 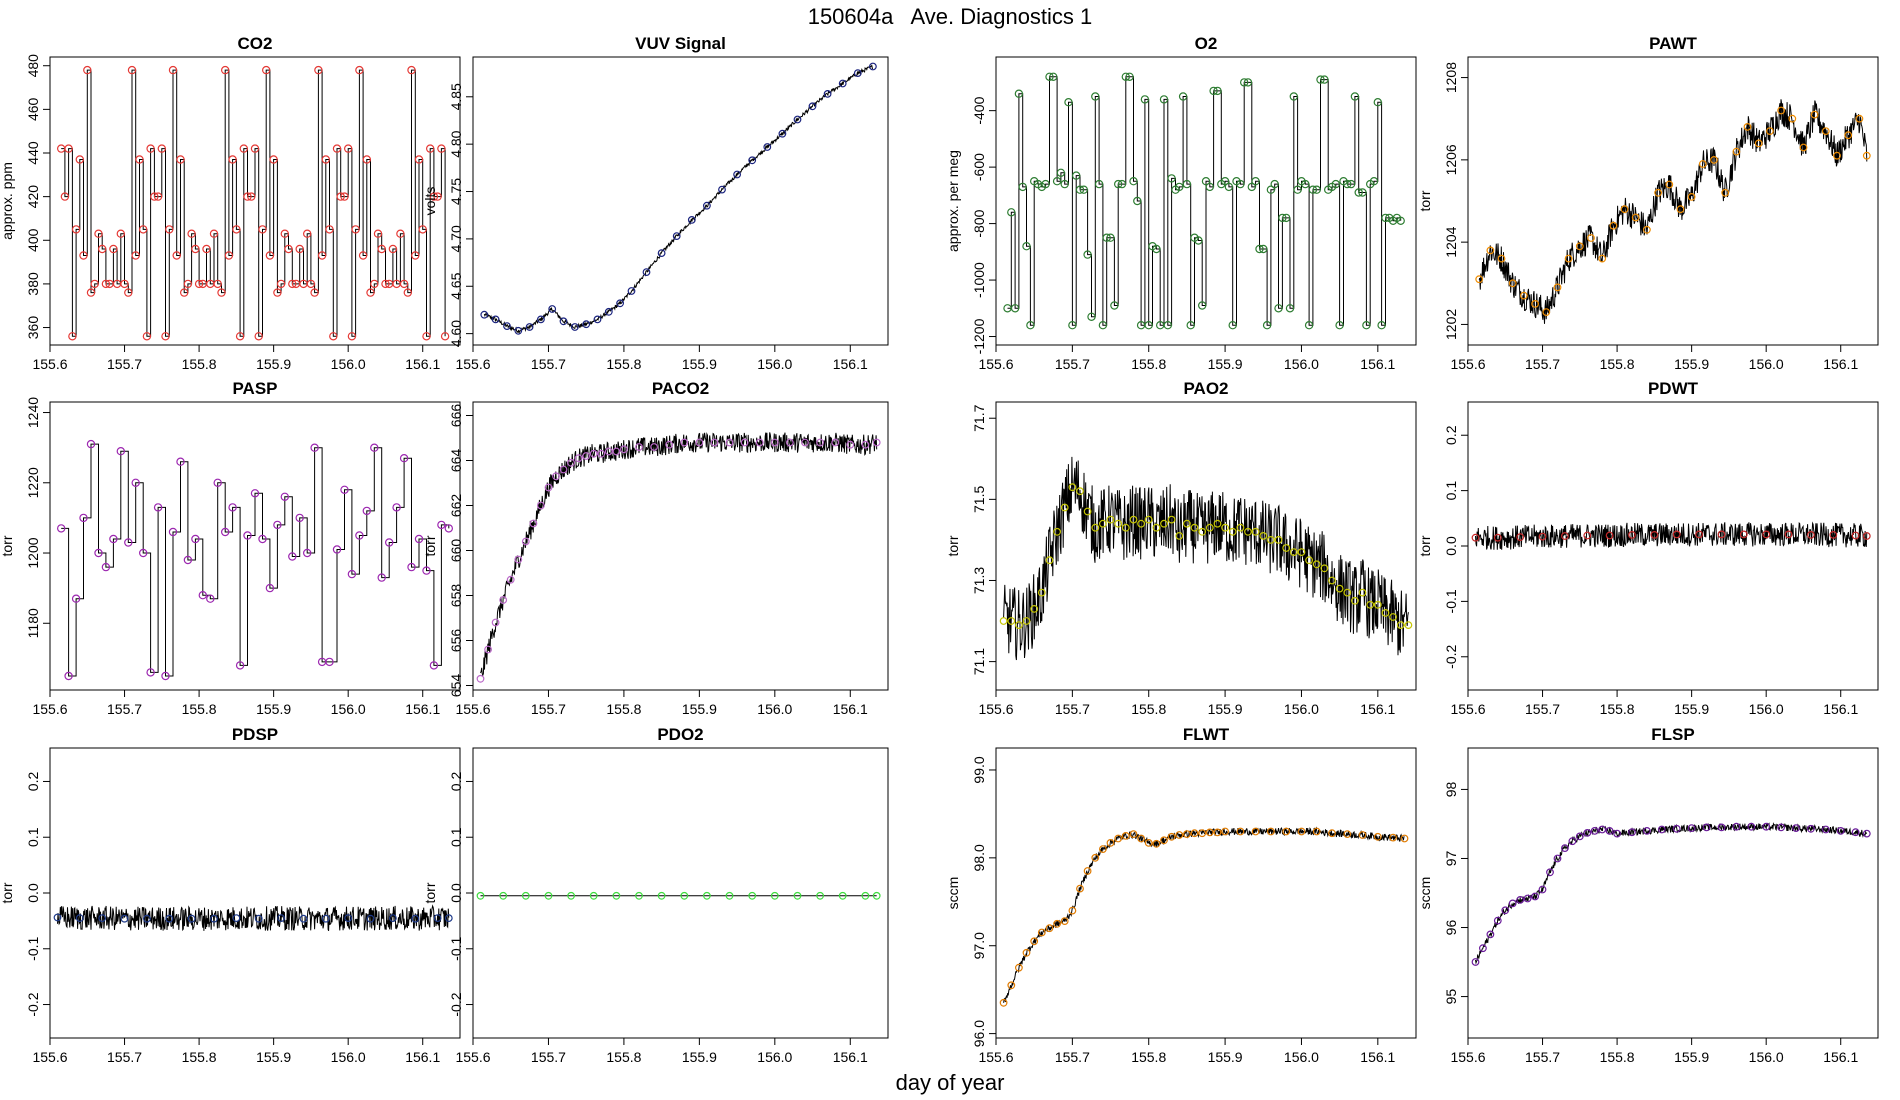 What do you see at coordinates (1673, 546) in the screenshot?
I see `plot-frame` at bounding box center [1673, 546].